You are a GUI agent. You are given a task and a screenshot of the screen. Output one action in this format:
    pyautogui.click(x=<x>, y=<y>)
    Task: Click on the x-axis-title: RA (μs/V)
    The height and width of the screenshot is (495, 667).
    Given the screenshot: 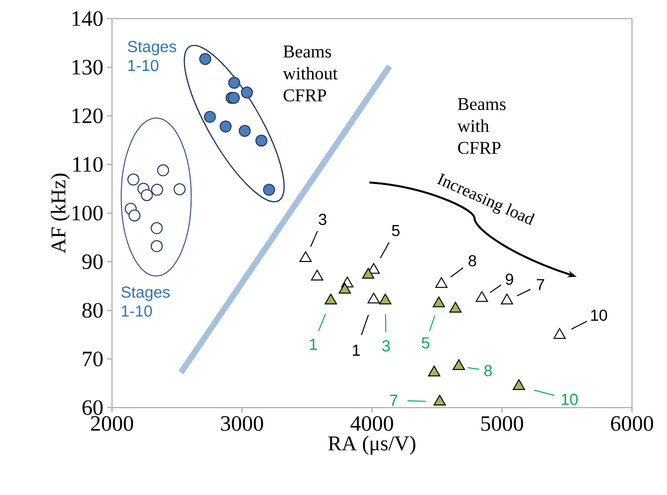 What is the action you would take?
    pyautogui.click(x=372, y=445)
    